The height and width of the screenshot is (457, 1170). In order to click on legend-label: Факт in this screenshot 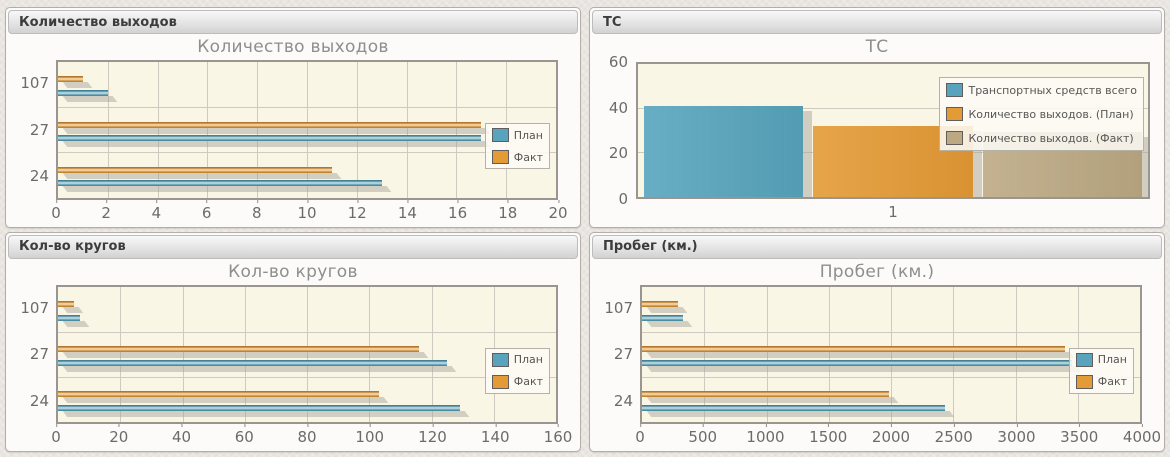, I will do `click(1112, 381)`.